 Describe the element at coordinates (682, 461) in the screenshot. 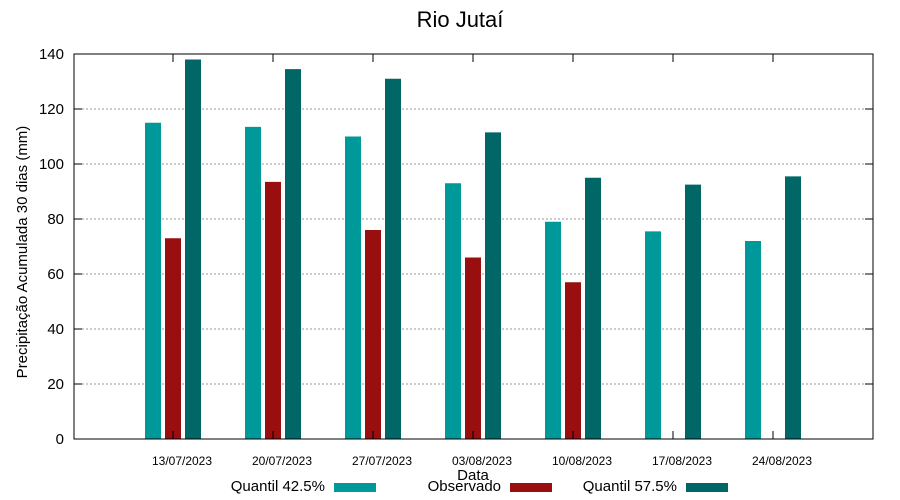

I see `x-tick-label: 17/08/2023` at that location.